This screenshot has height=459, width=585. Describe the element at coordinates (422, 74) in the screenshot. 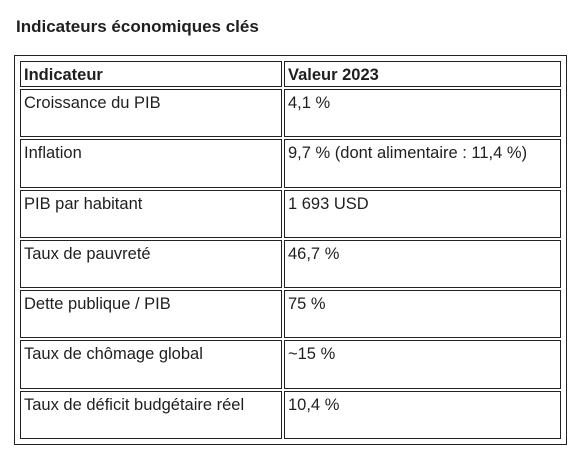

I see `header-value-2023: Valeur 2023` at that location.